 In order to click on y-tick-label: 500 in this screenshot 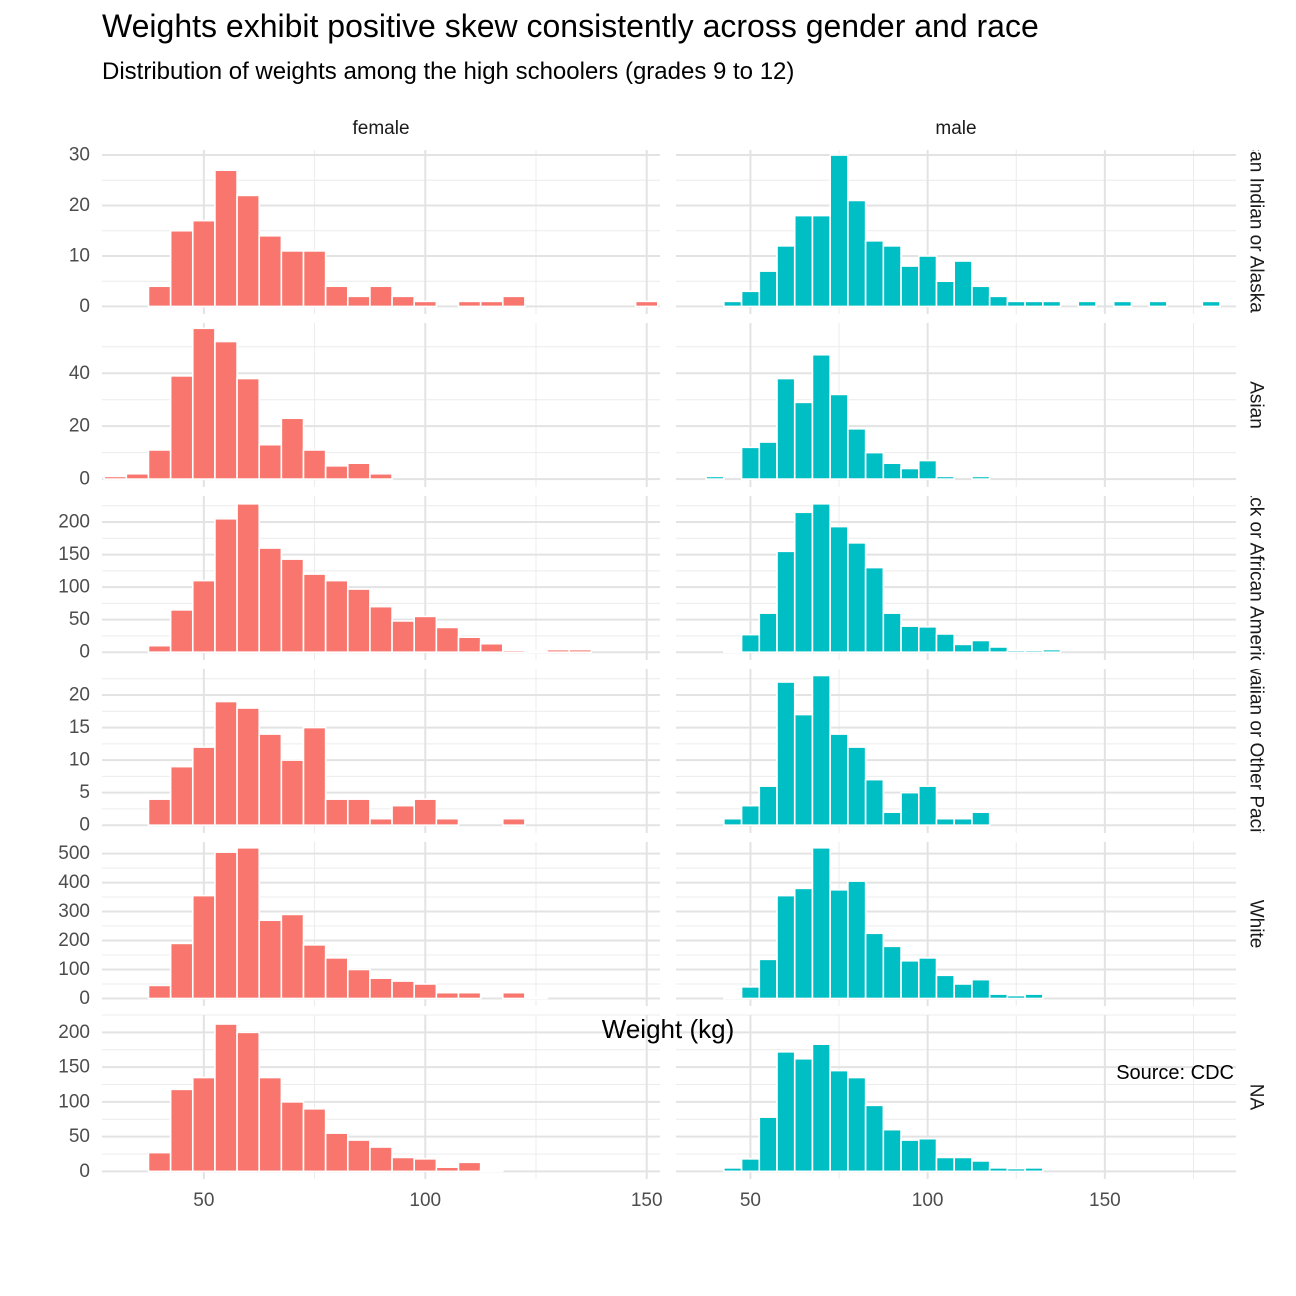, I will do `click(74, 853)`.